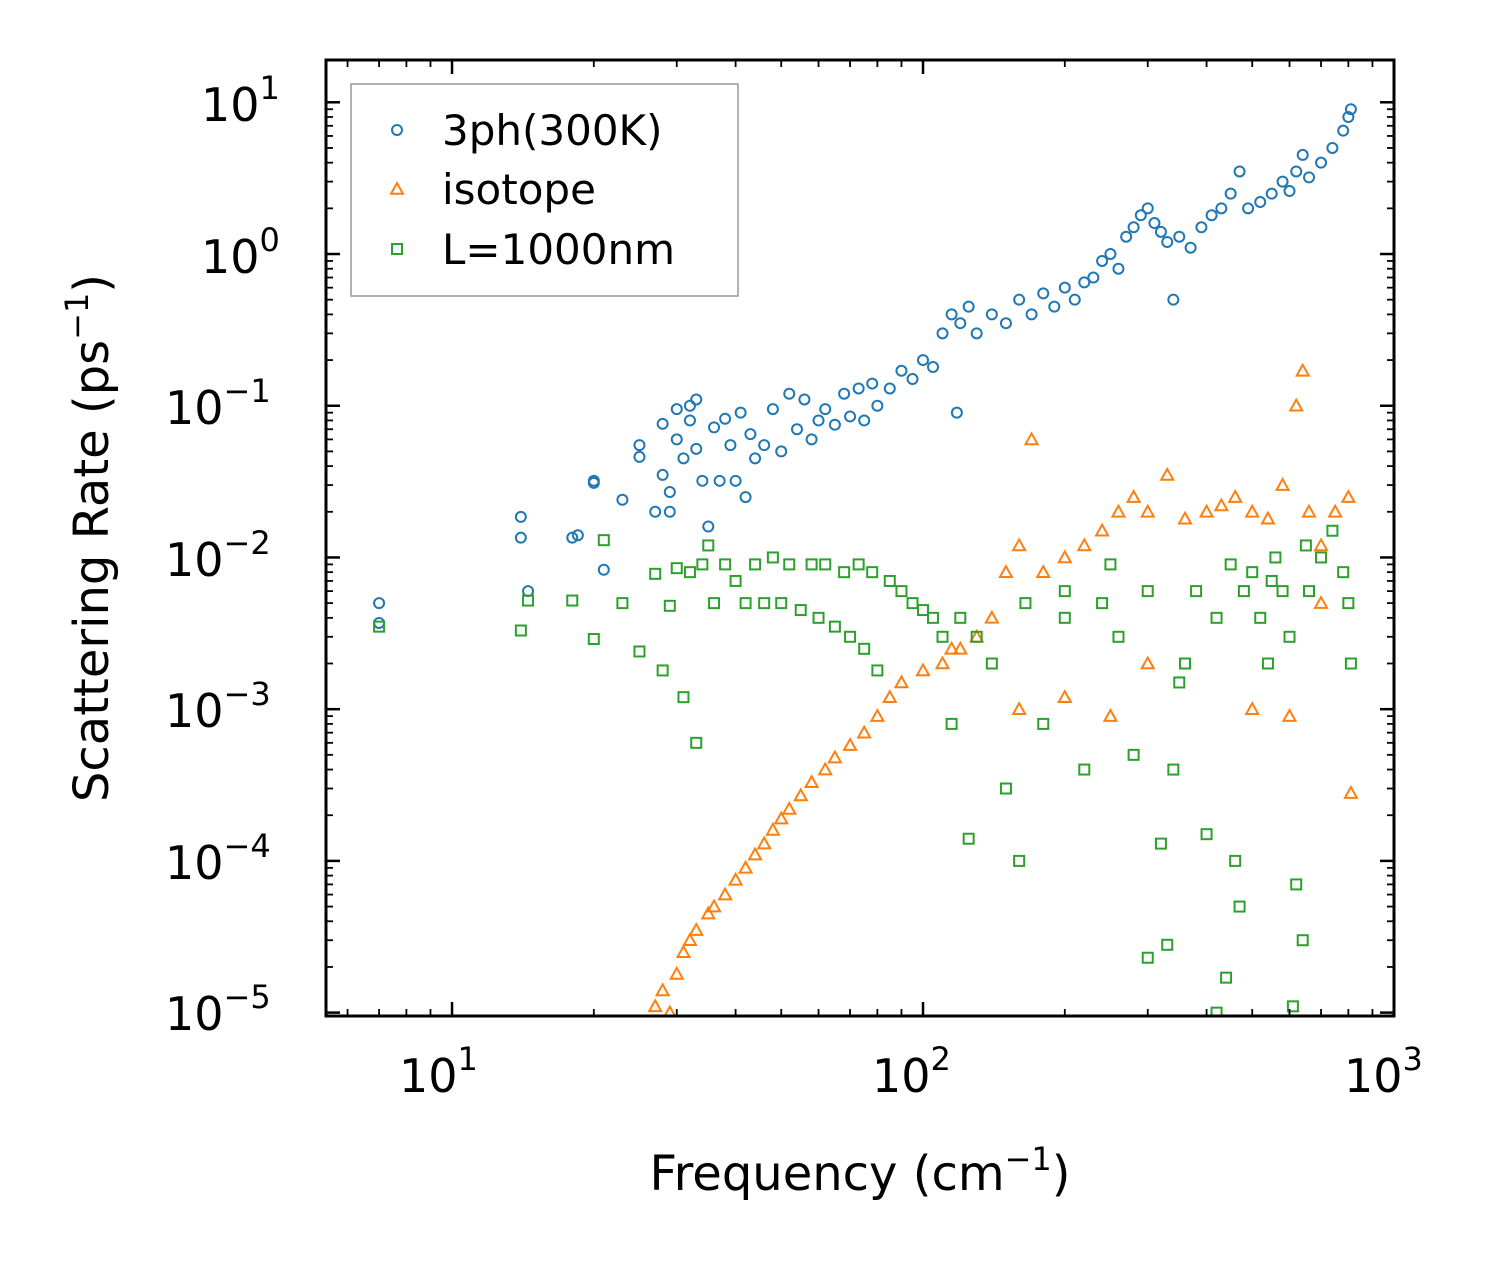  I want to click on legend-label-boundary: L=1000nm, so click(558, 249).